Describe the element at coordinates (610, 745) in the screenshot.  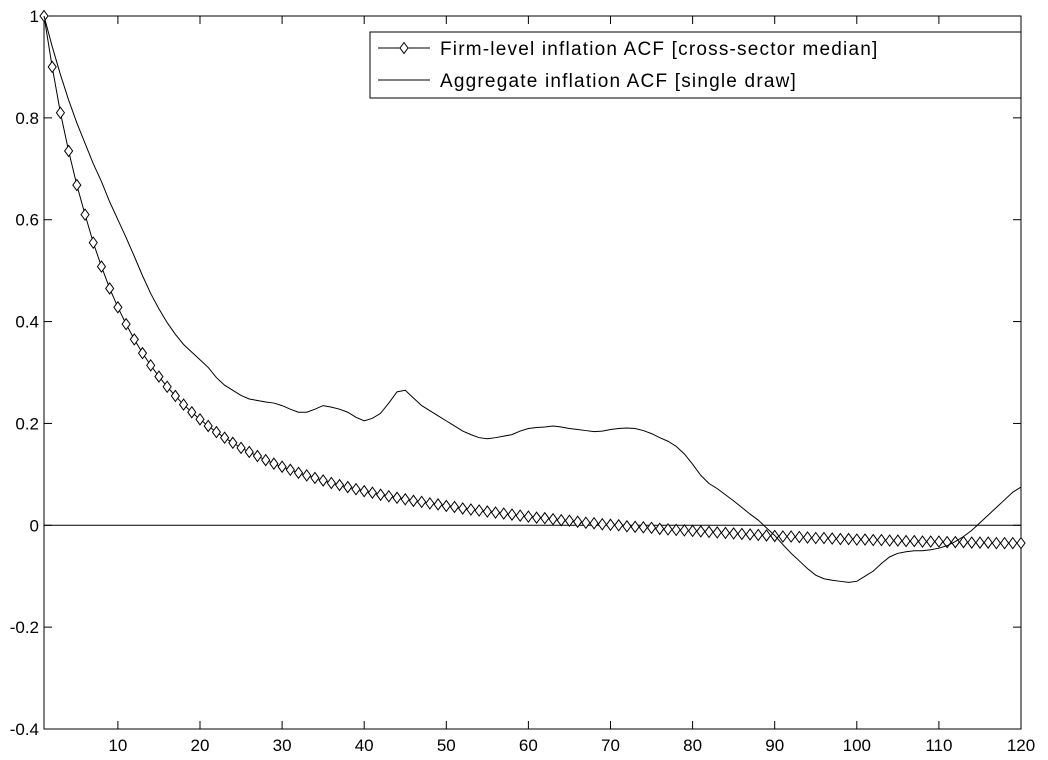
I see `x-tick-label: 70` at that location.